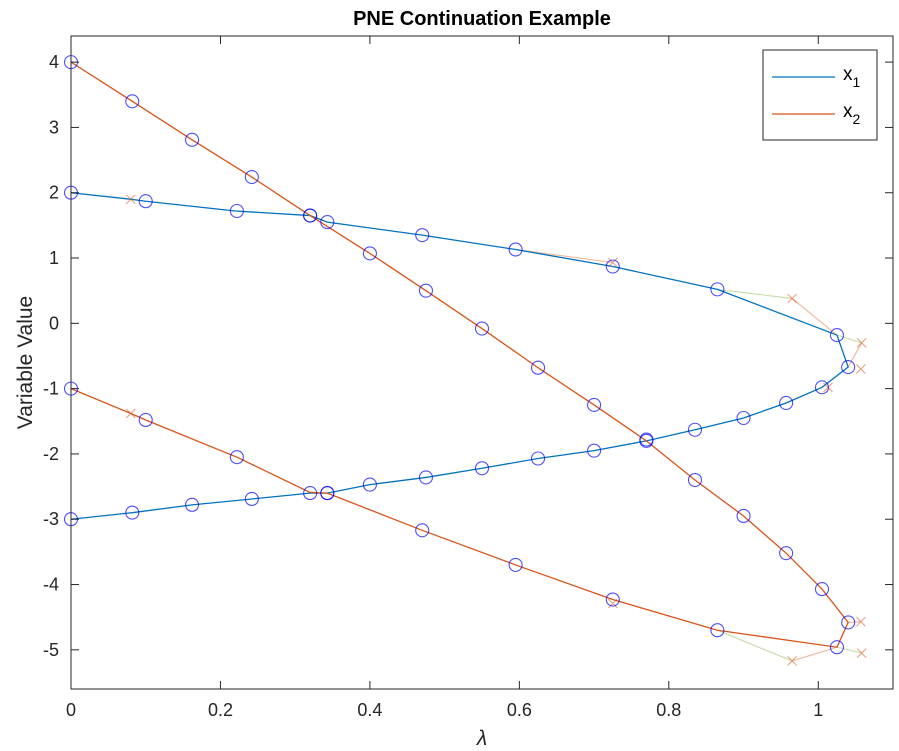 This screenshot has height=751, width=899. I want to click on legend-subscript: 2, so click(857, 119).